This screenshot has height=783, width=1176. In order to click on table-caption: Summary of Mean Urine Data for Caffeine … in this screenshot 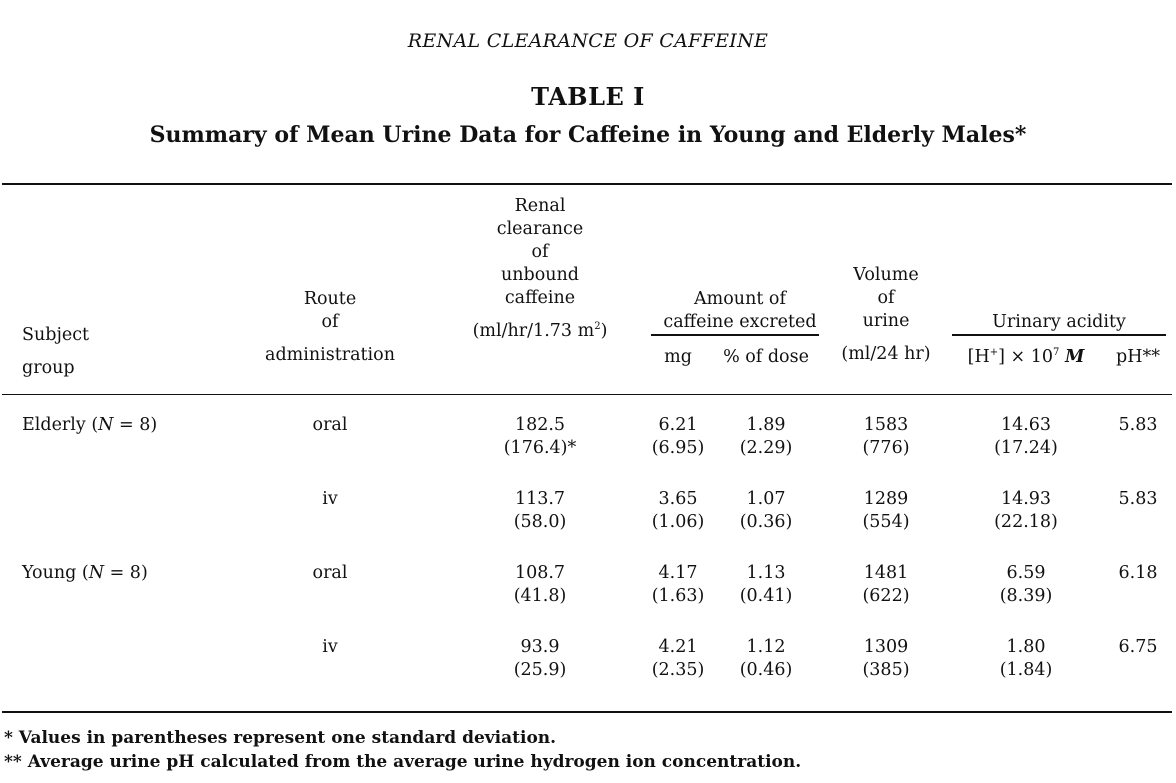, I will do `click(588, 135)`.